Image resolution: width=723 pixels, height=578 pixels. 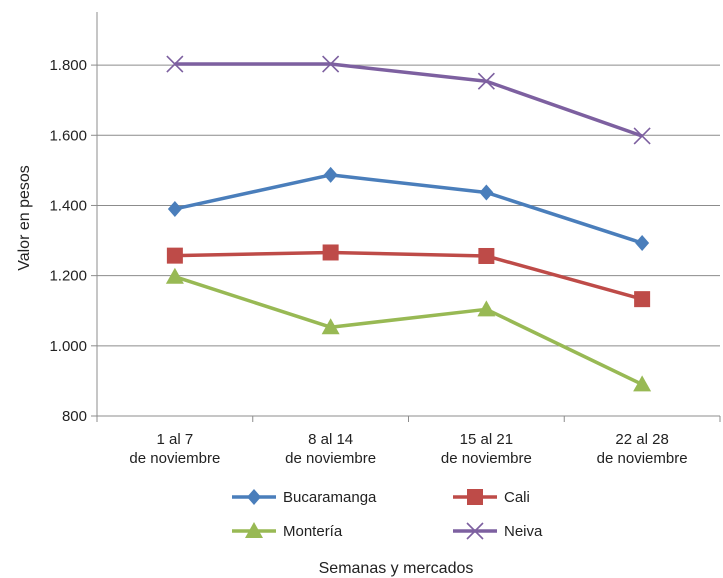 I want to click on x-axis-title: Semanas y mercados, so click(x=396, y=568).